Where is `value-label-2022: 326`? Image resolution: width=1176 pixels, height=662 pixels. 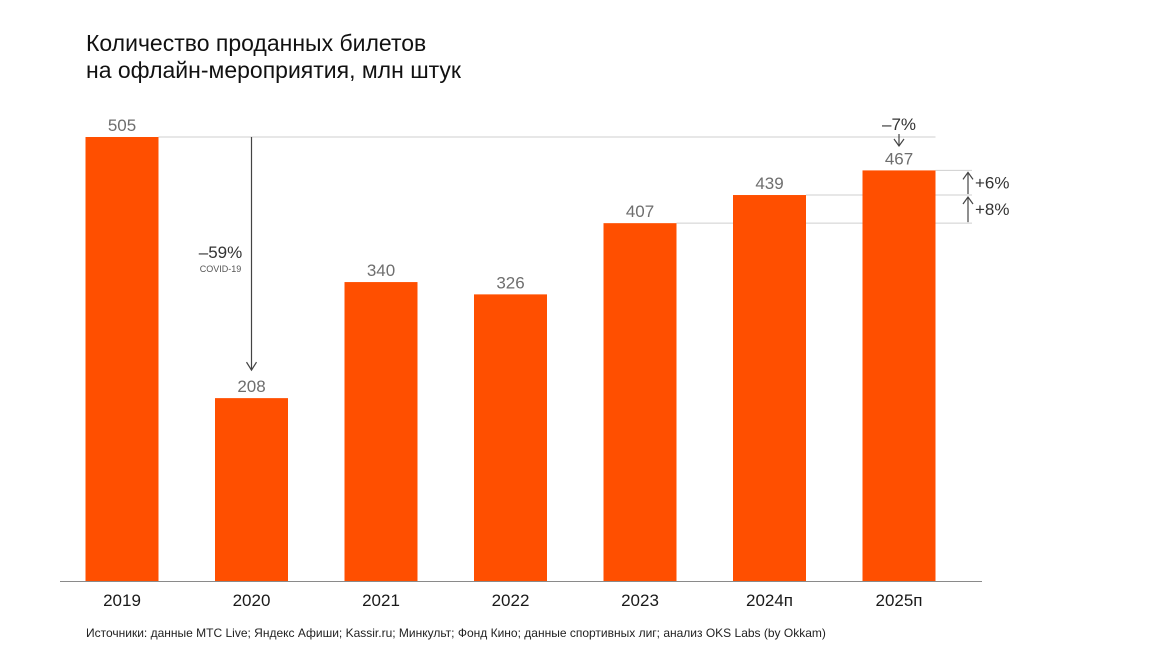 value-label-2022: 326 is located at coordinates (510, 282).